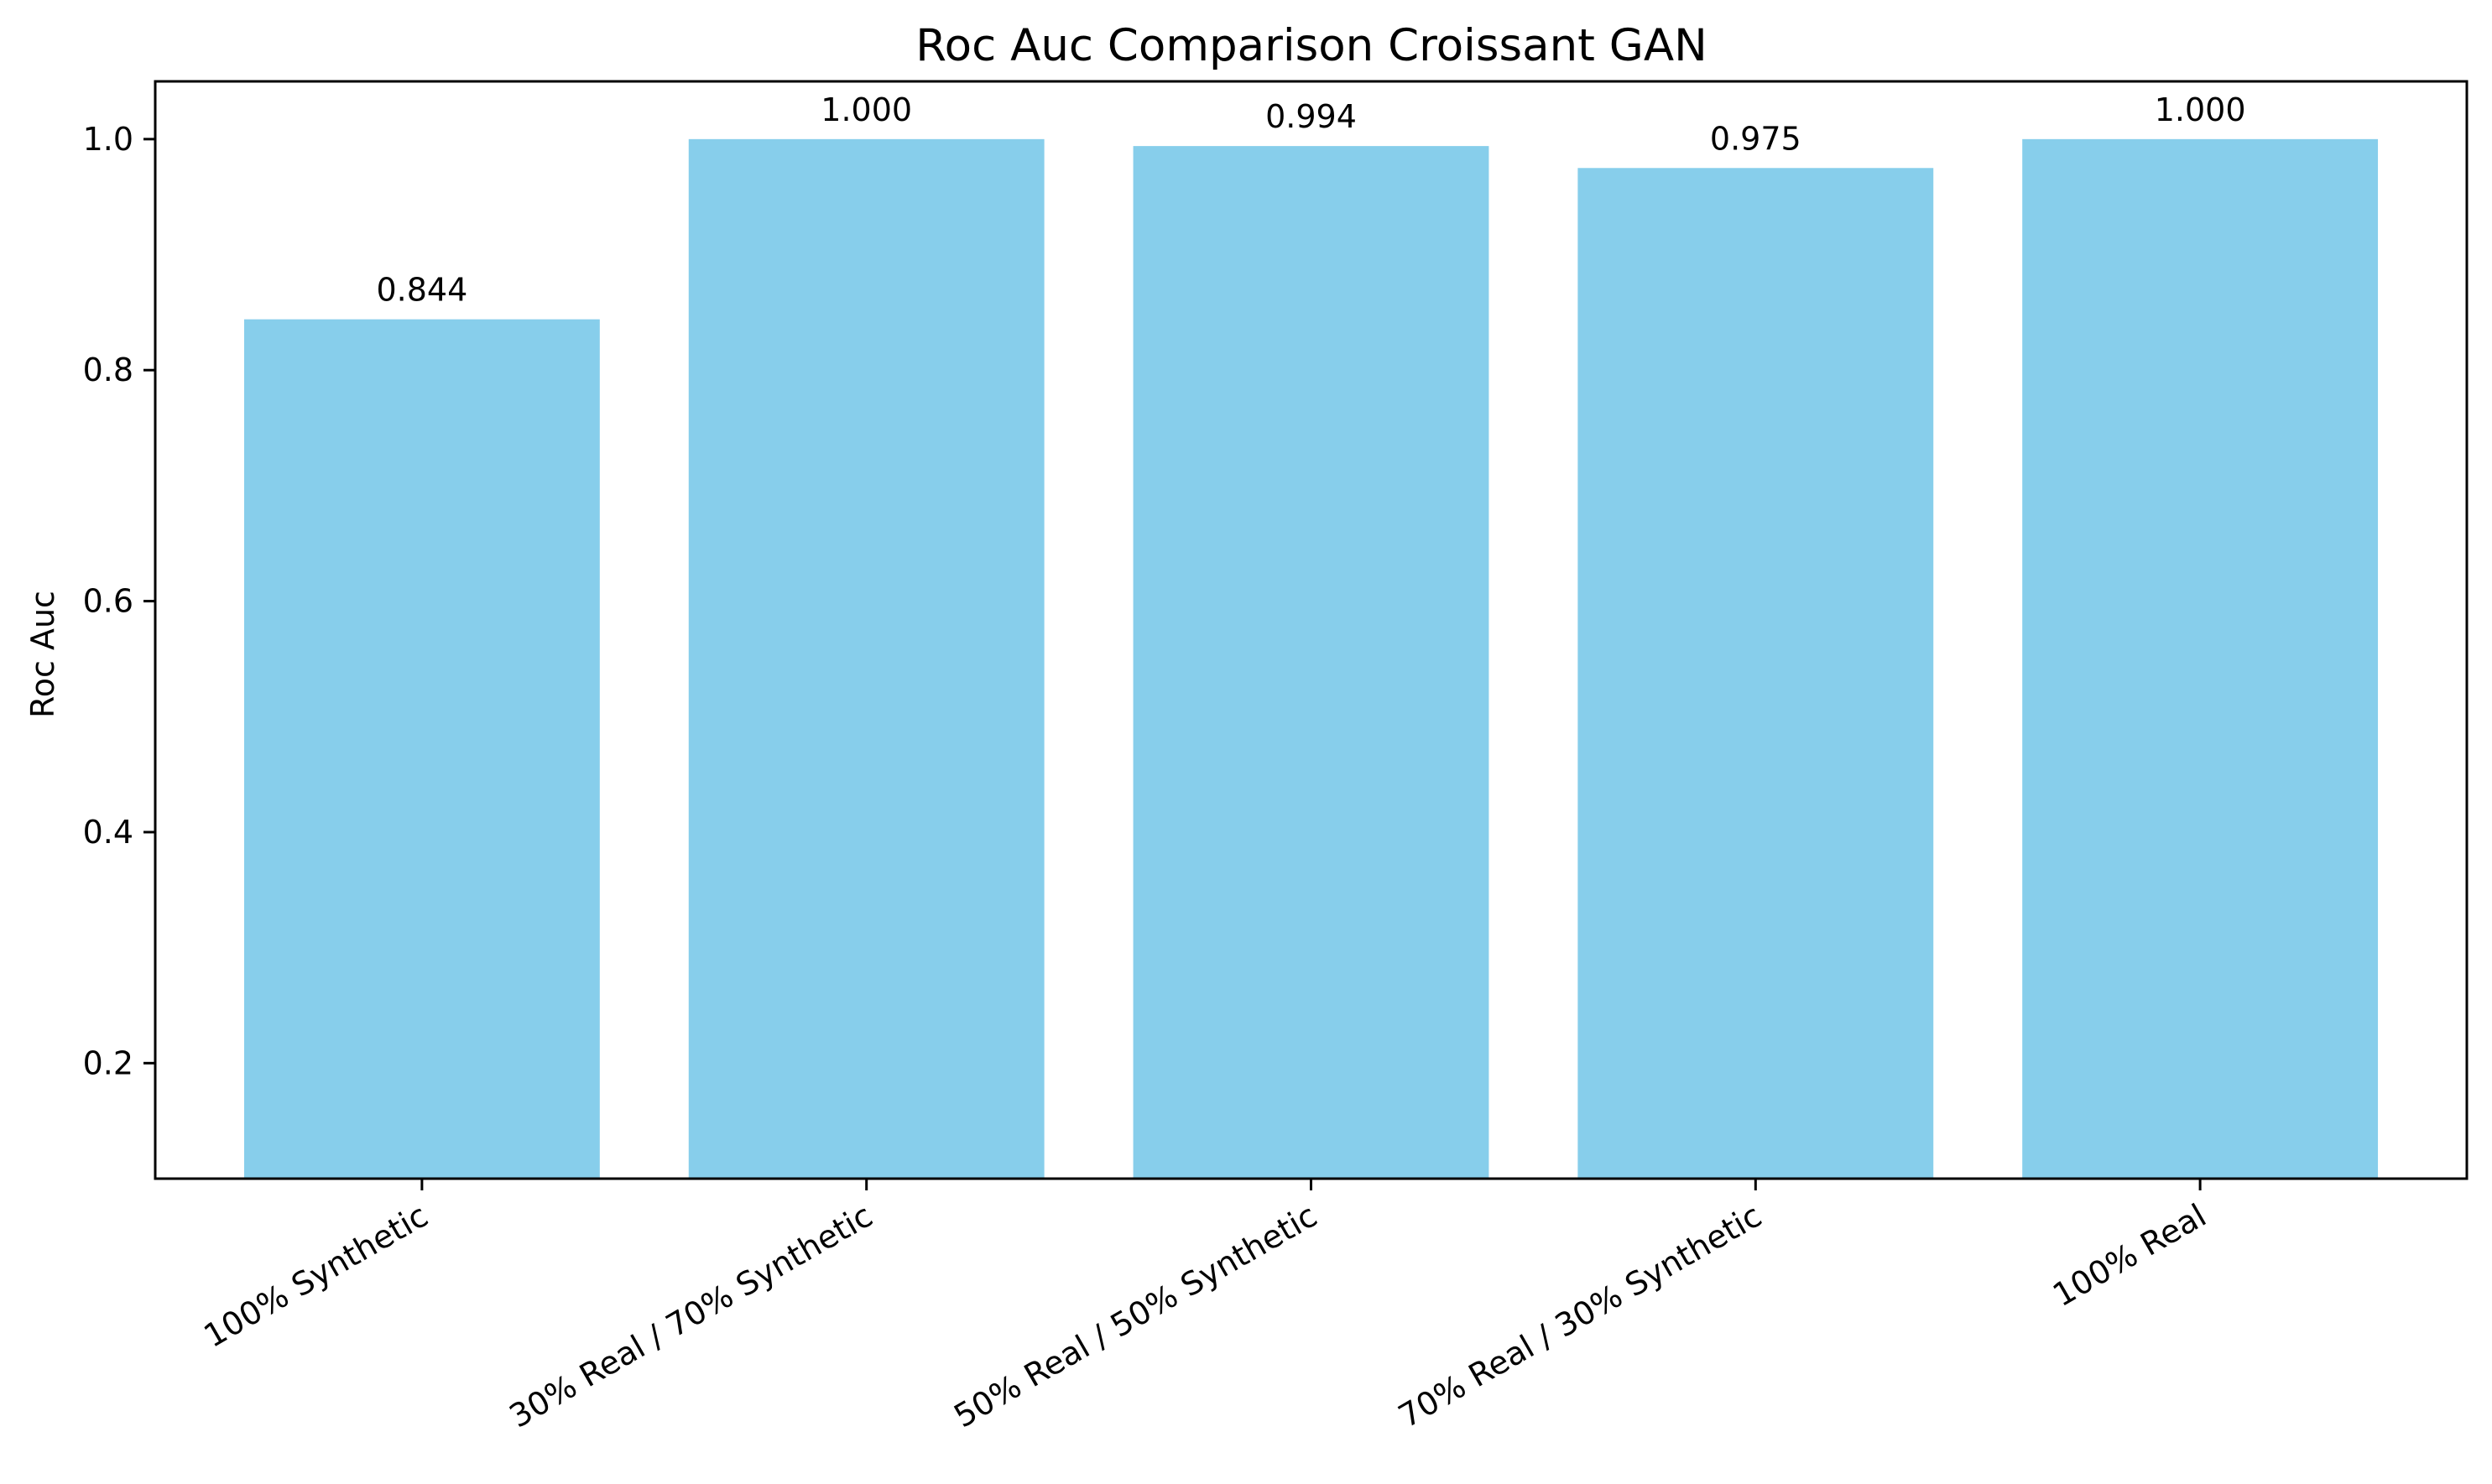  What do you see at coordinates (421, 290) in the screenshot?
I see `bar-value-label: 0.844` at bounding box center [421, 290].